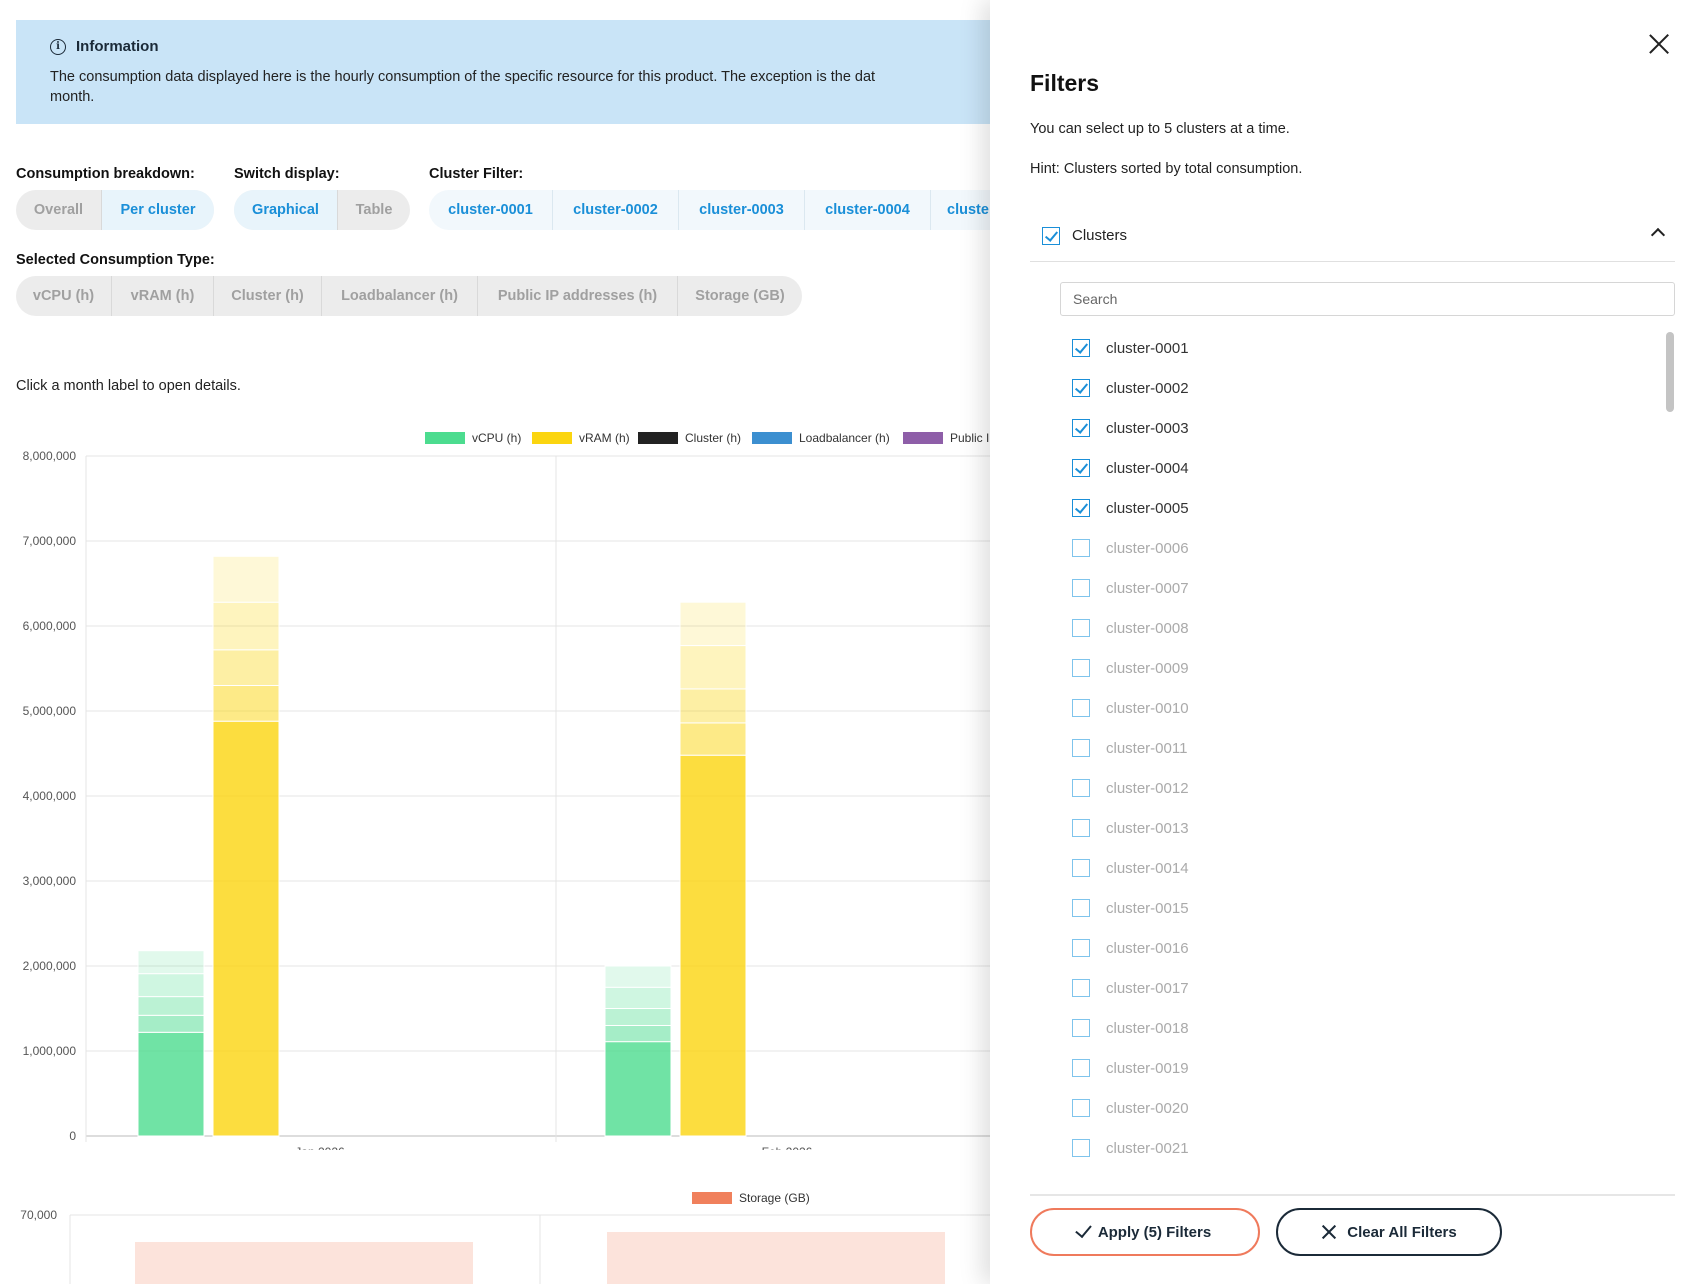 This screenshot has width=1695, height=1284. Describe the element at coordinates (1360, 1108) in the screenshot. I see `list-item: cluster-0020` at that location.